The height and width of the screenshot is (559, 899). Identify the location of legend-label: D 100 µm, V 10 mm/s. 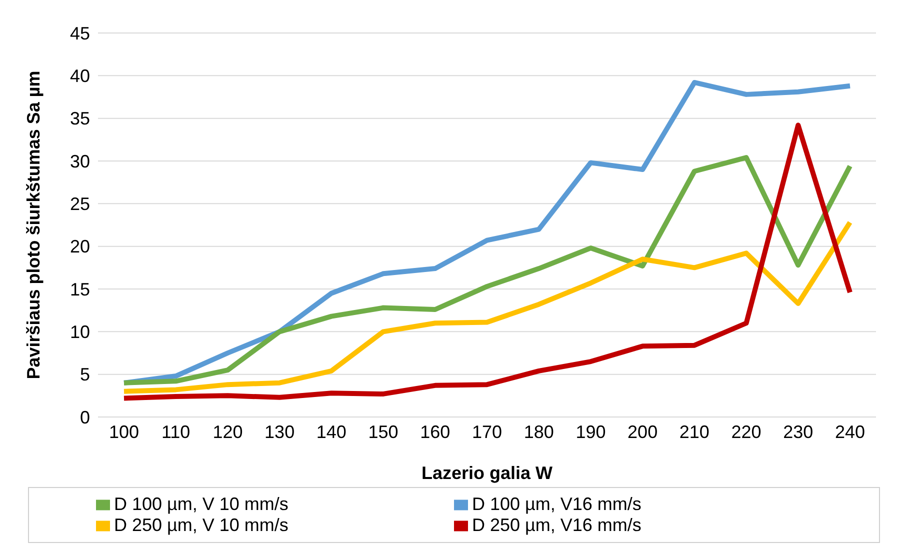
(202, 504).